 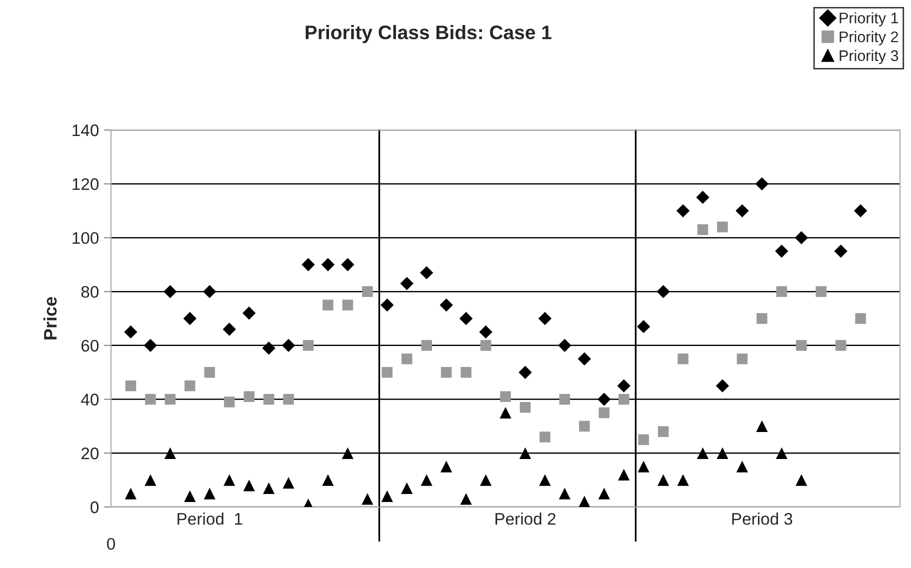 What do you see at coordinates (85, 130) in the screenshot?
I see `y-tick-label: 140` at bounding box center [85, 130].